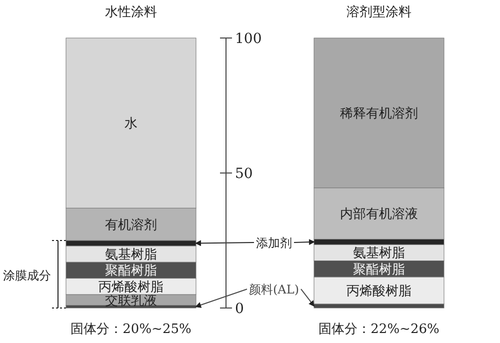  Describe the element at coordinates (379, 270) in the screenshot. I see `text: 聚酯树脂` at that location.